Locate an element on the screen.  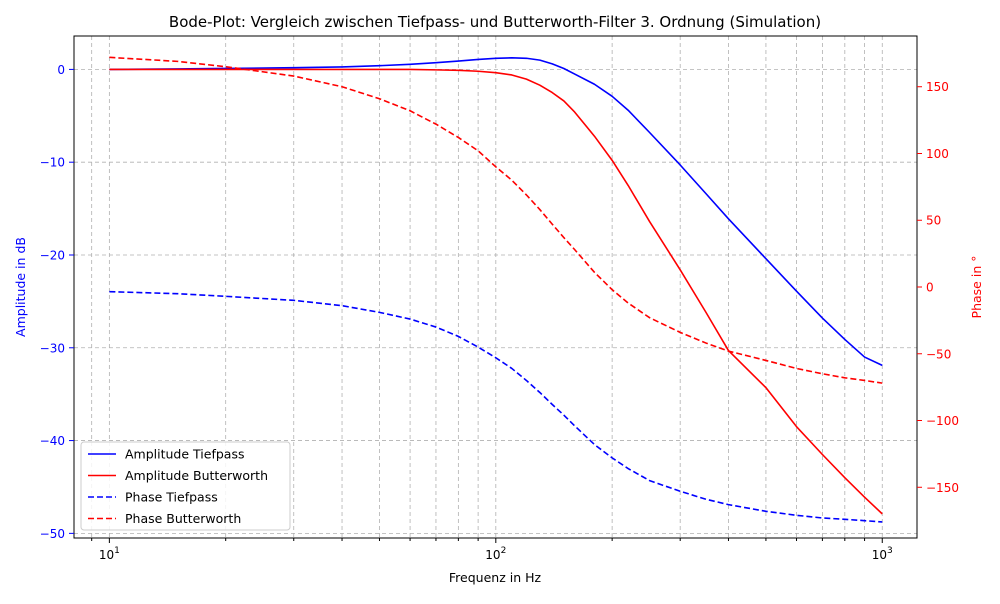
y-left-tick-label: 0 is located at coordinates (61, 70).